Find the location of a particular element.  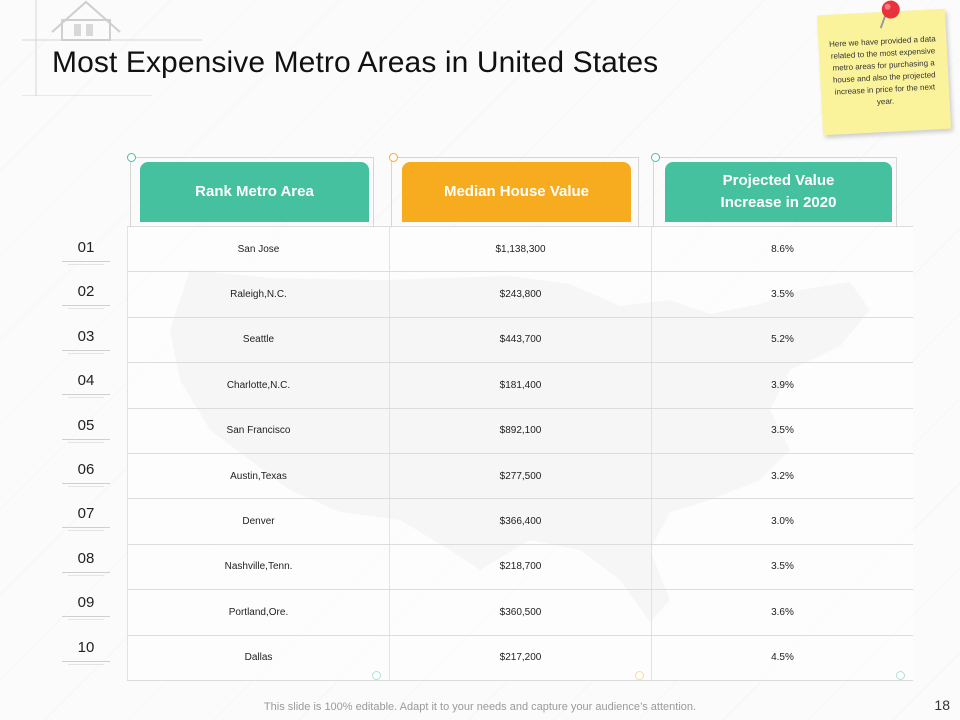

cell-projected-increase: 3.2% is located at coordinates (782, 476).